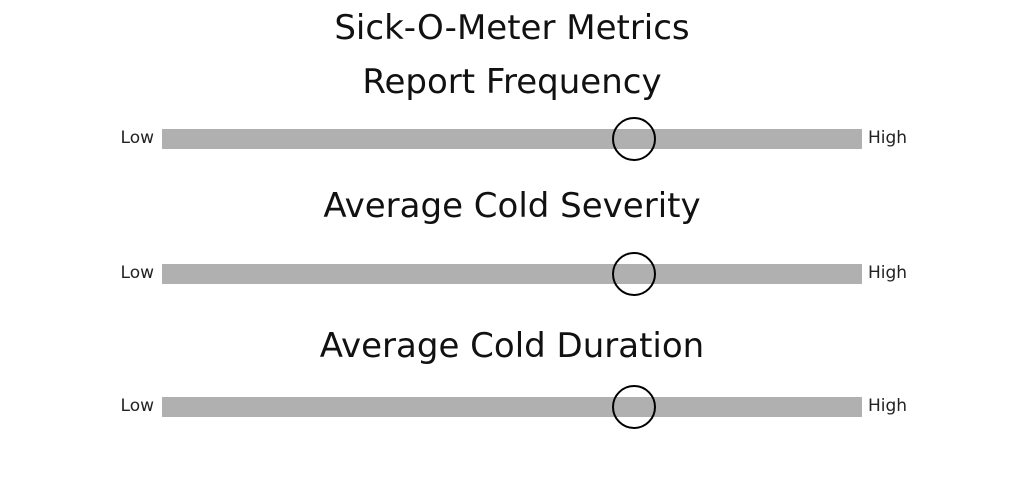 The image size is (1024, 500). I want to click on page-title: Sick-O-Meter Metrics, so click(512, 28).